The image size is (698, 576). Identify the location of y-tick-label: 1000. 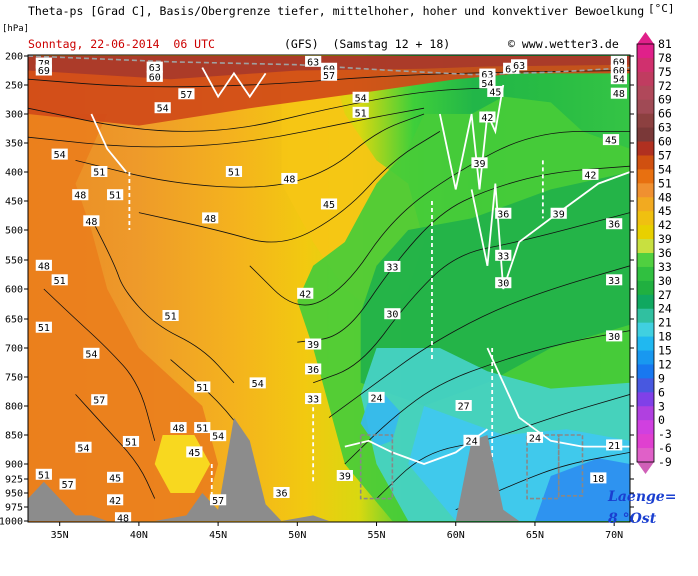
(11, 522).